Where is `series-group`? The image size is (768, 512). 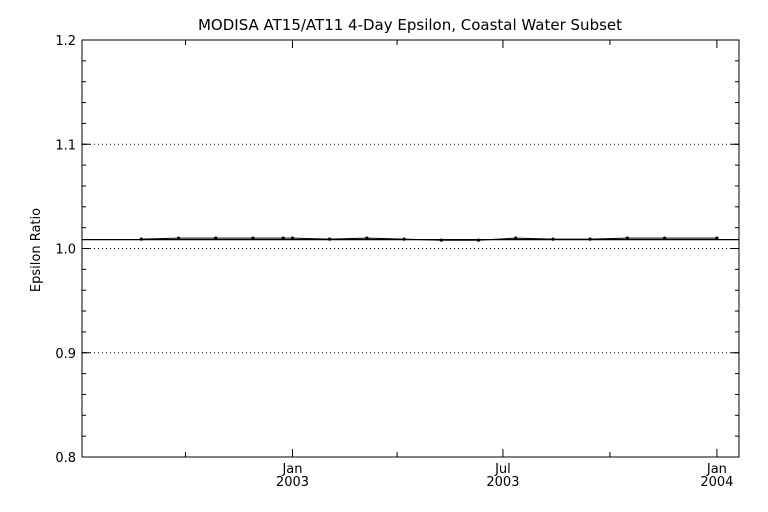 series-group is located at coordinates (429, 239).